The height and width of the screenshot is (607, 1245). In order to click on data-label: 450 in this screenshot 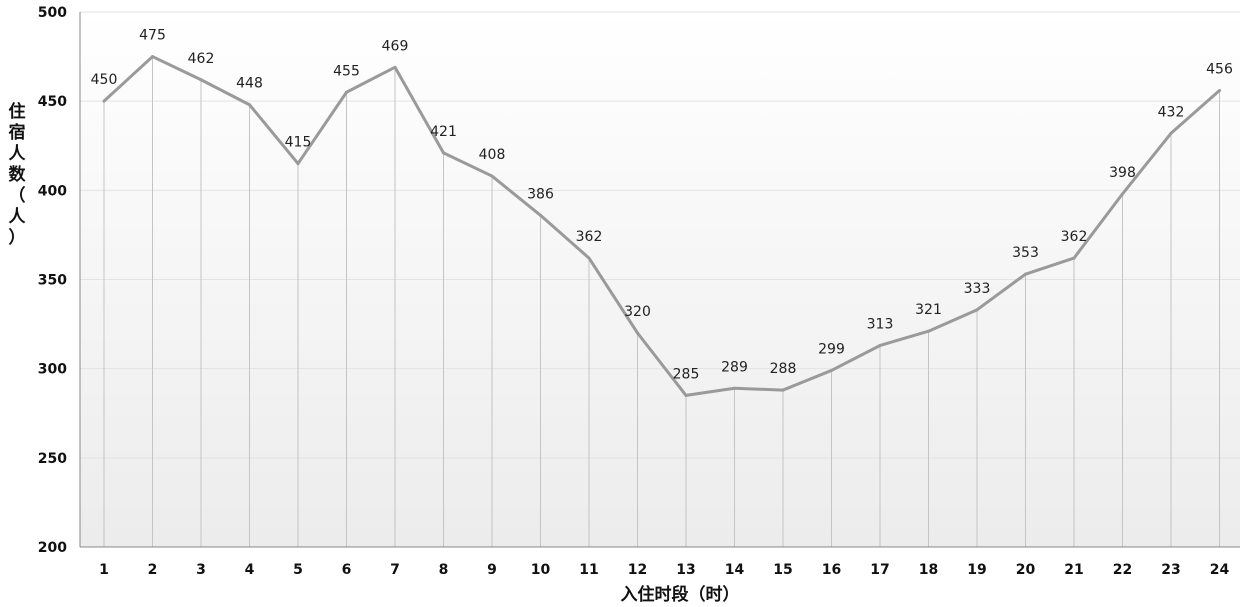, I will do `click(104, 80)`.